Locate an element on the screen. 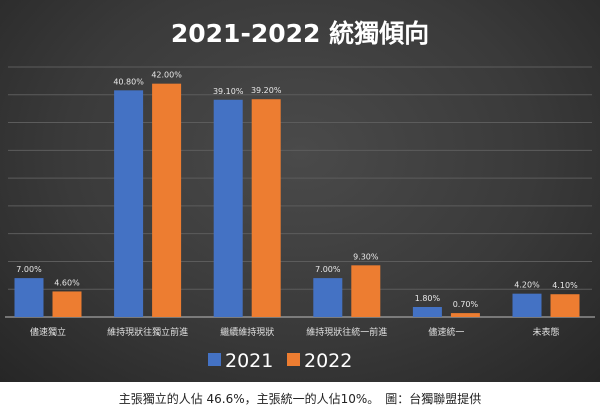 The width and height of the screenshot is (600, 416). legend-label-2022: 2022 is located at coordinates (328, 361).